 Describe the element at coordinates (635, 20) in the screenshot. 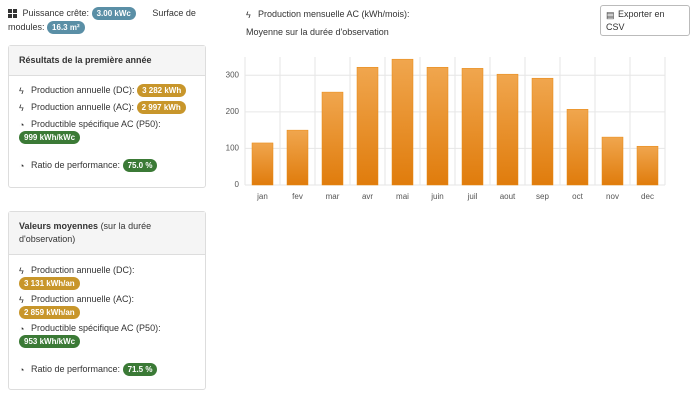

I see `export-label: Exporter en CSV` at that location.